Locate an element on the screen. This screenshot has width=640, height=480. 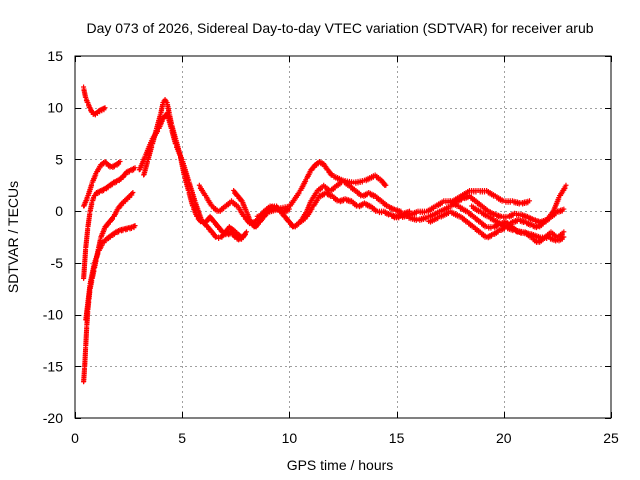
y-tick-label: 10 is located at coordinates (55, 108).